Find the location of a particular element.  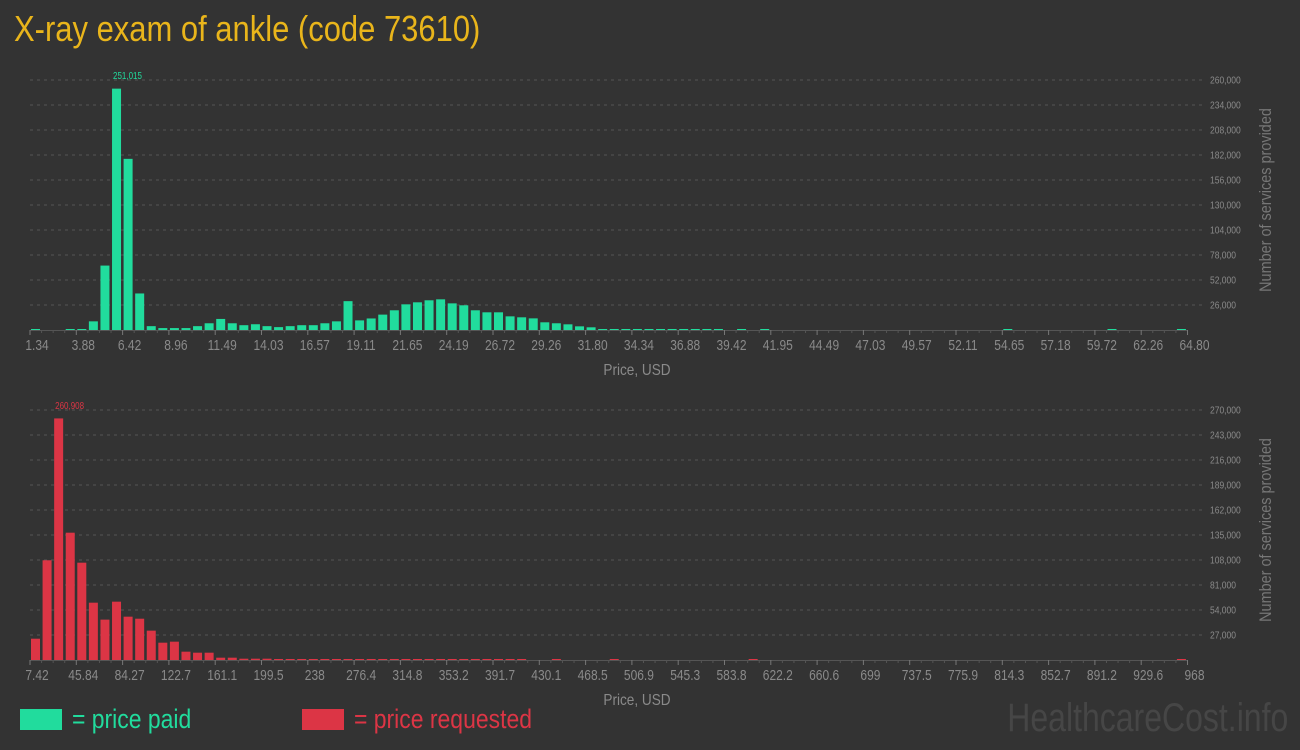

peak-value-label: 251,015 is located at coordinates (127, 75).